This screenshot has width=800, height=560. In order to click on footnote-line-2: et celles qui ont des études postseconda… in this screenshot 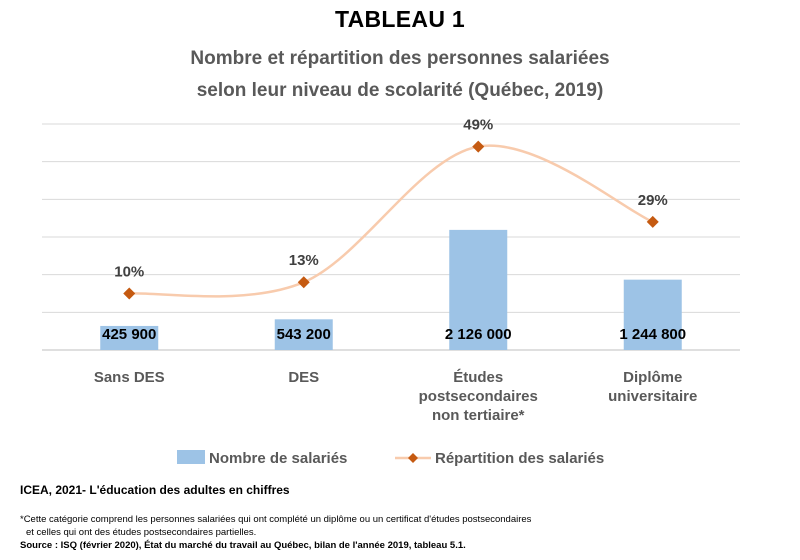, I will do `click(141, 532)`.